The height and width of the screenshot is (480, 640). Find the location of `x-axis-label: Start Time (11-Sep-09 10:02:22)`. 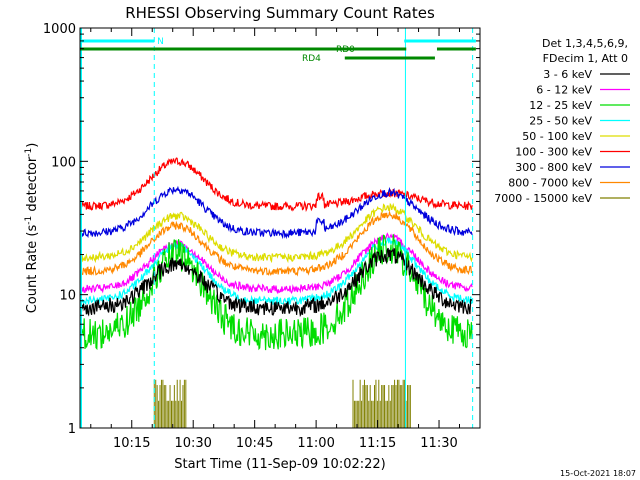

x-axis-label: Start Time (11-Sep-09 10:02:22) is located at coordinates (279, 464).